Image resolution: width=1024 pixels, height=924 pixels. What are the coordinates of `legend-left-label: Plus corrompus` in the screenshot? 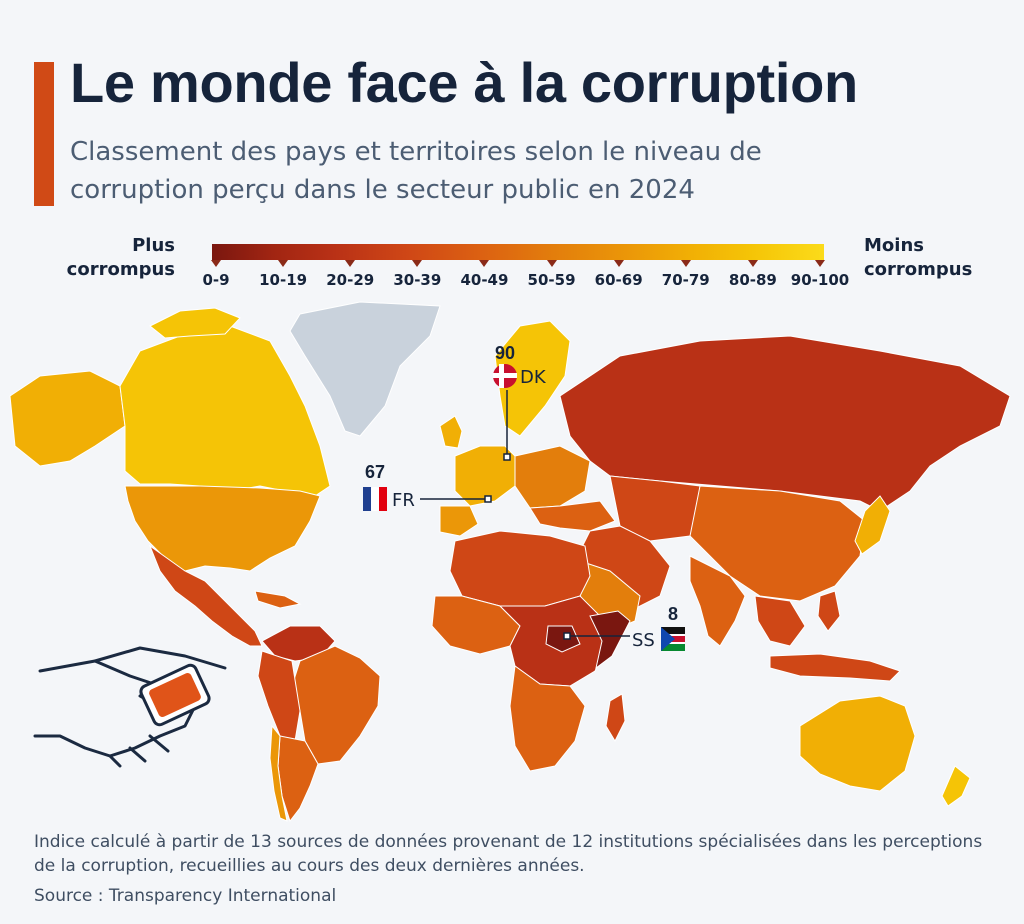 It's located at (121, 258).